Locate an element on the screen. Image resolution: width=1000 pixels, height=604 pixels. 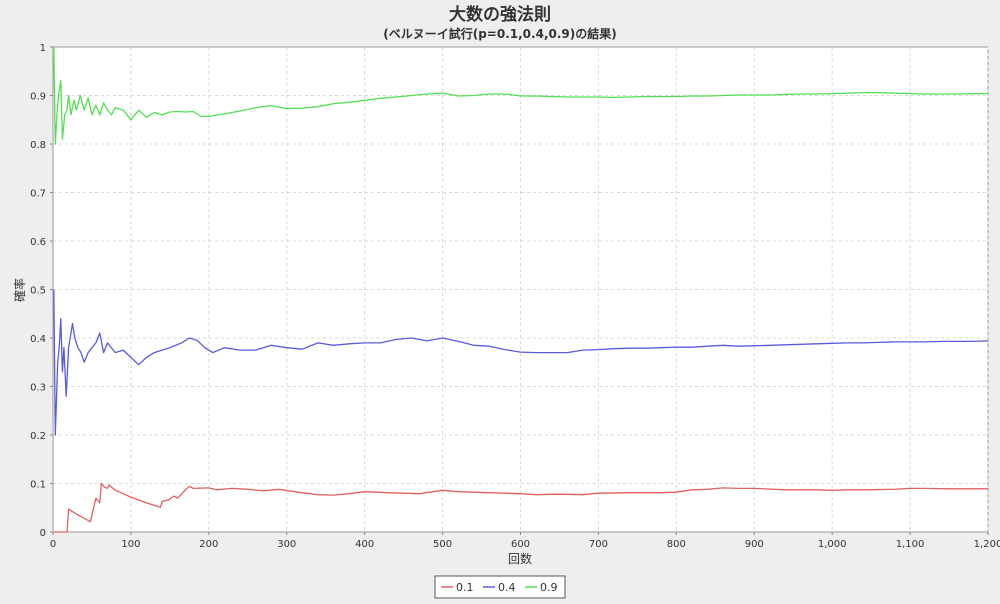
chart-title: 大数の強法則 is located at coordinates (500, 14).